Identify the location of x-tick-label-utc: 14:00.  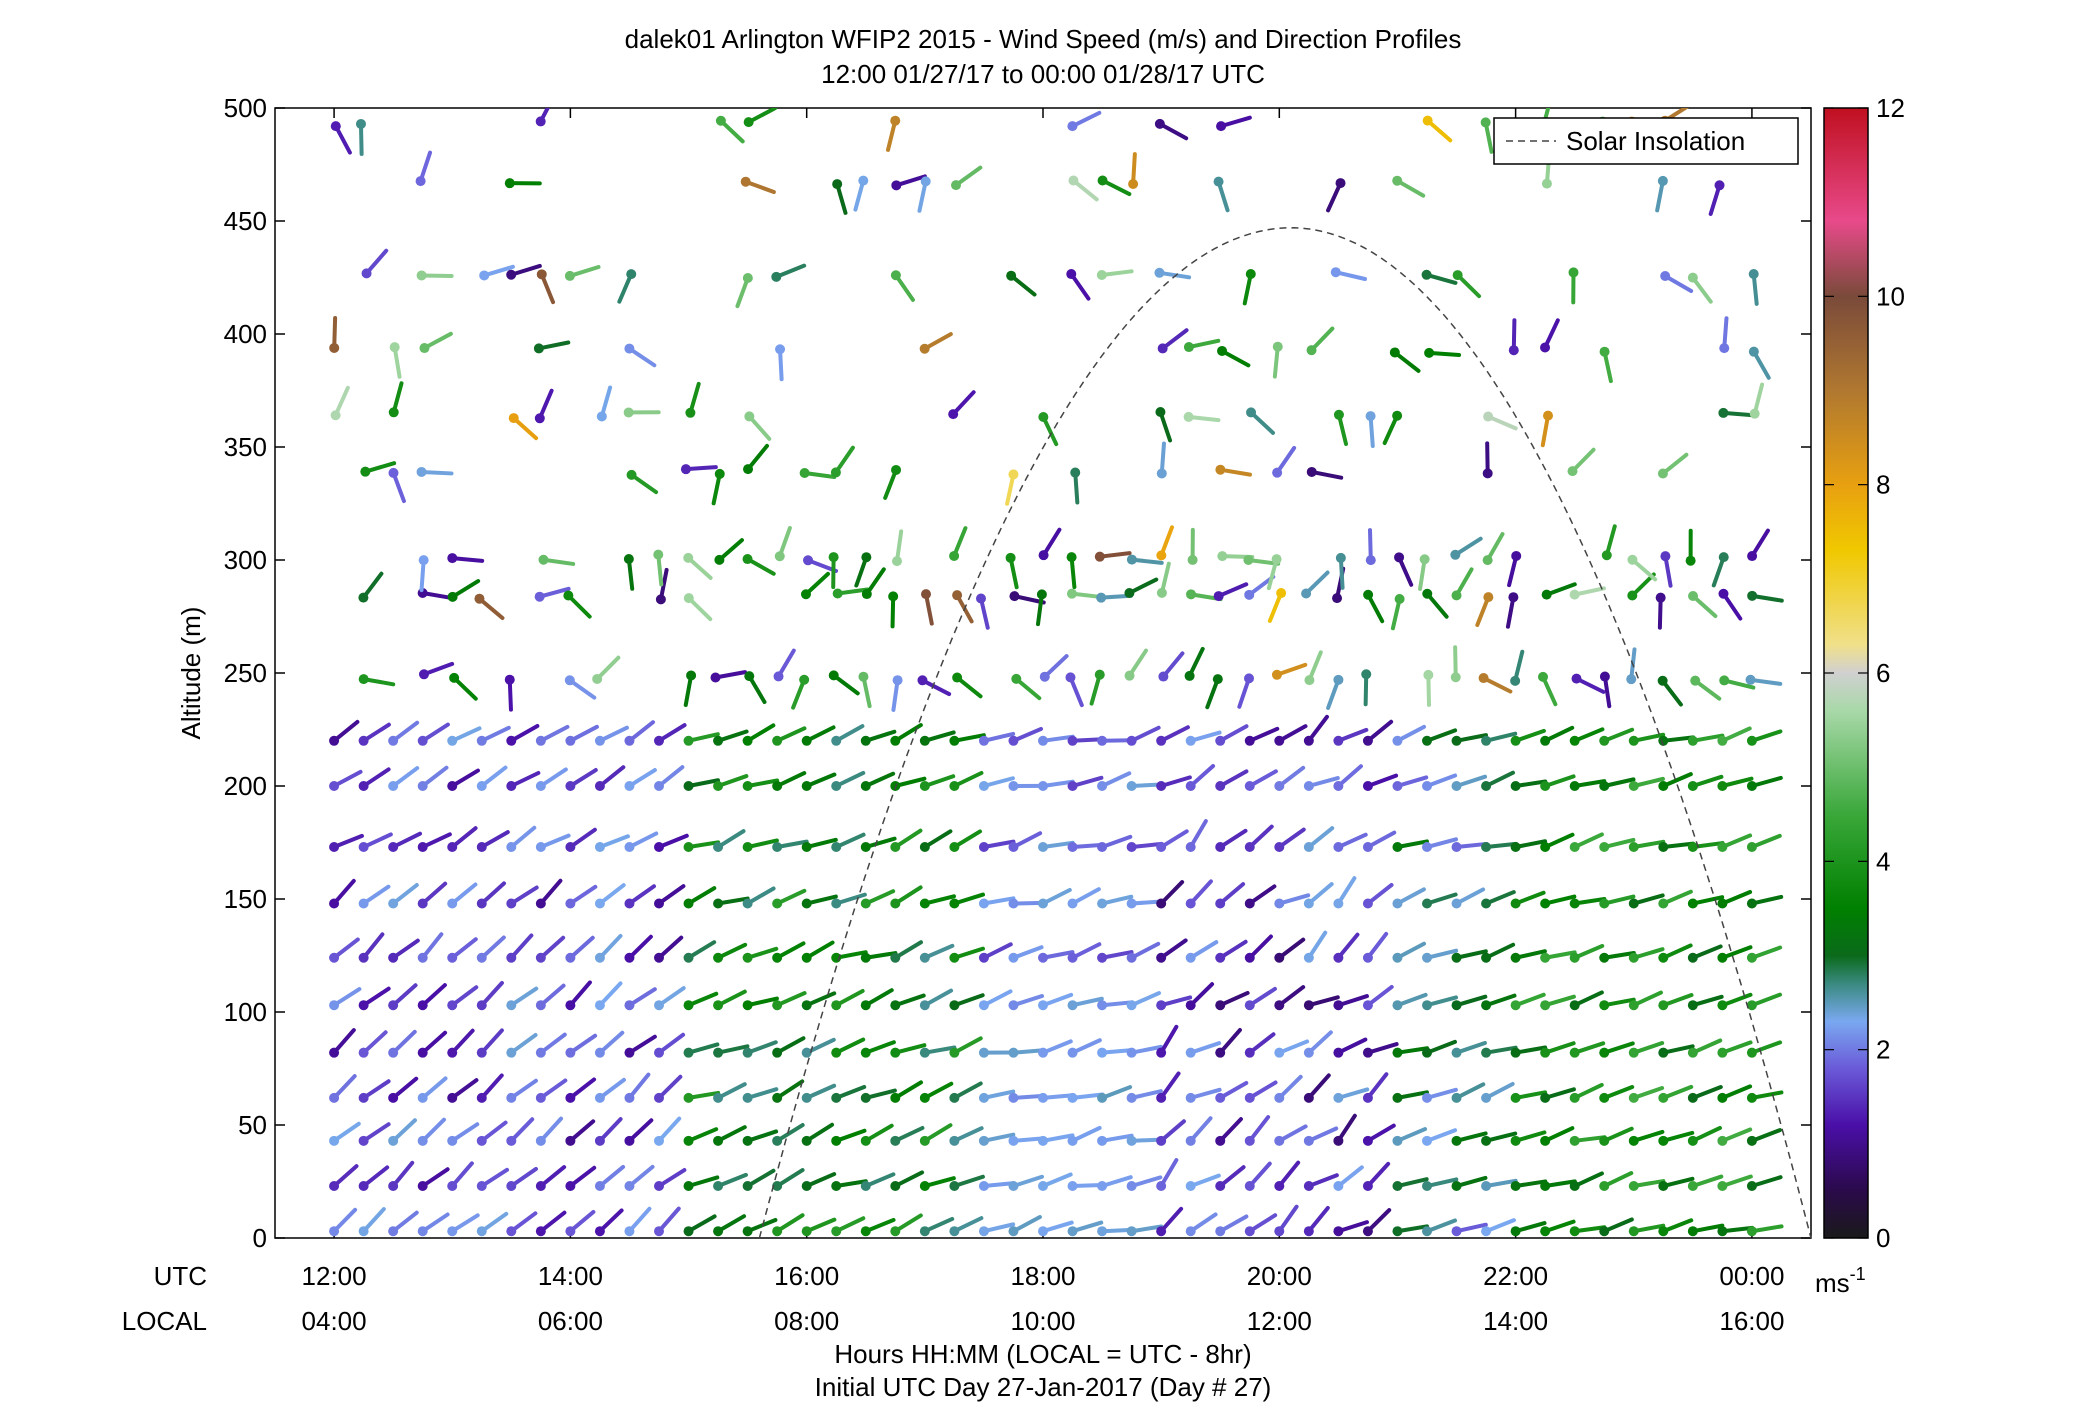
(570, 1276).